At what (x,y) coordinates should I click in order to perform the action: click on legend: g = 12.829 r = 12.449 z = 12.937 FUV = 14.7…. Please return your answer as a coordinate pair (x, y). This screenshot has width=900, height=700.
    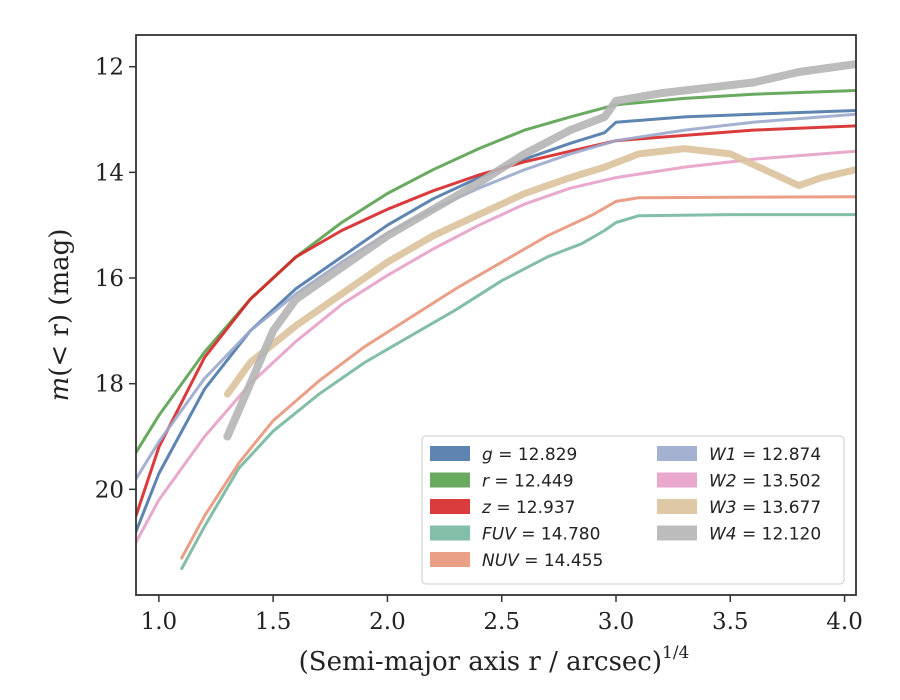
    Looking at the image, I should click on (633, 510).